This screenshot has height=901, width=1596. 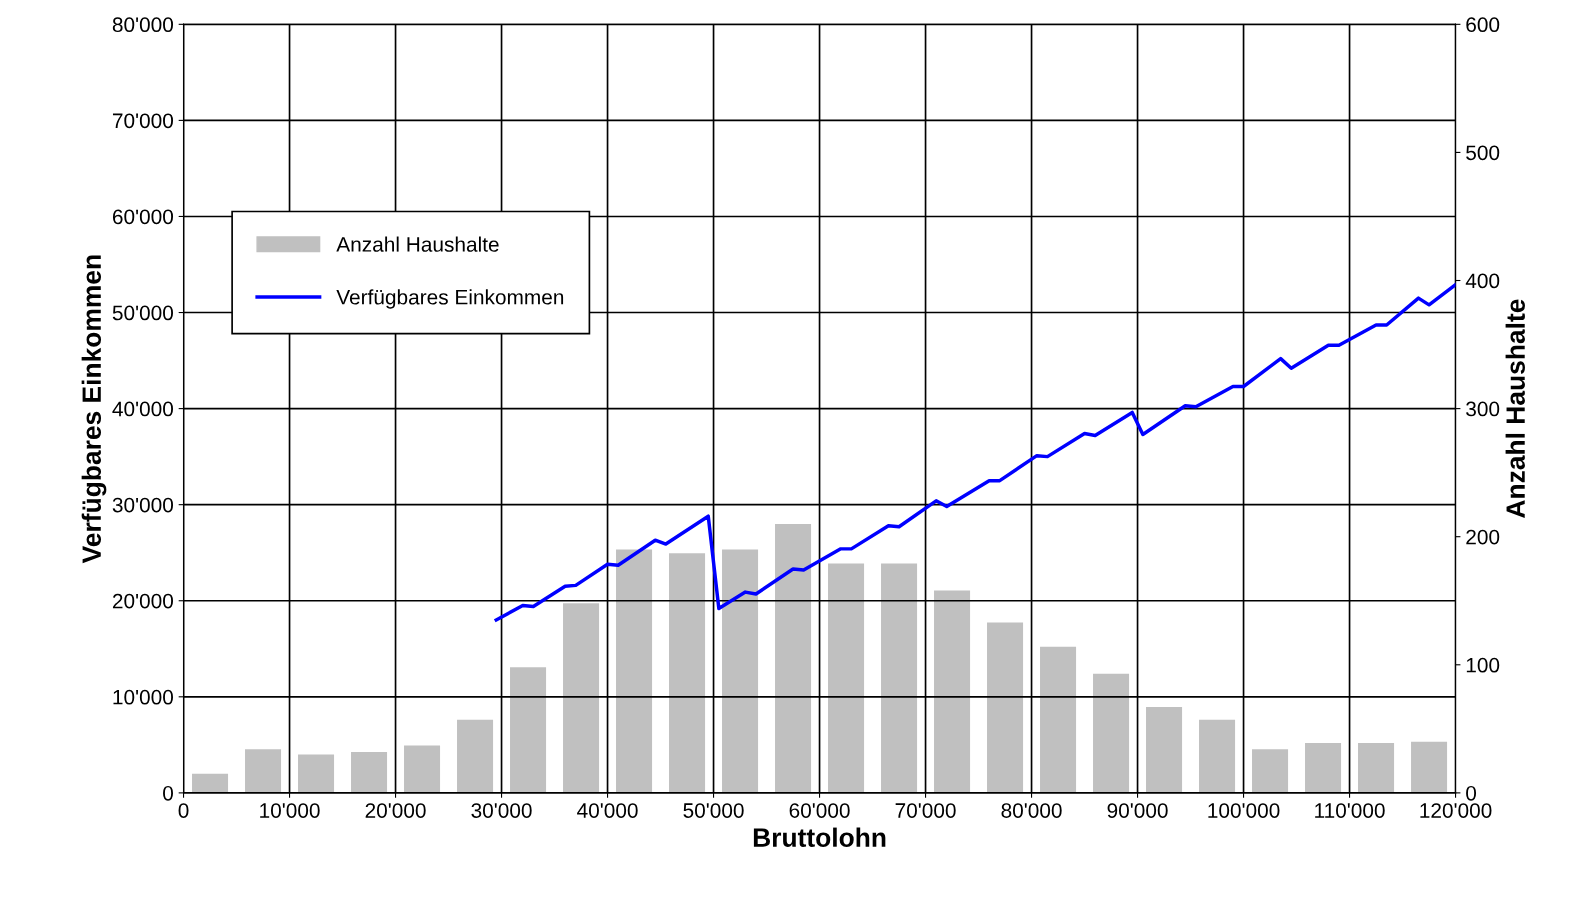 What do you see at coordinates (183, 810) in the screenshot?
I see `x-tick-label: 0` at bounding box center [183, 810].